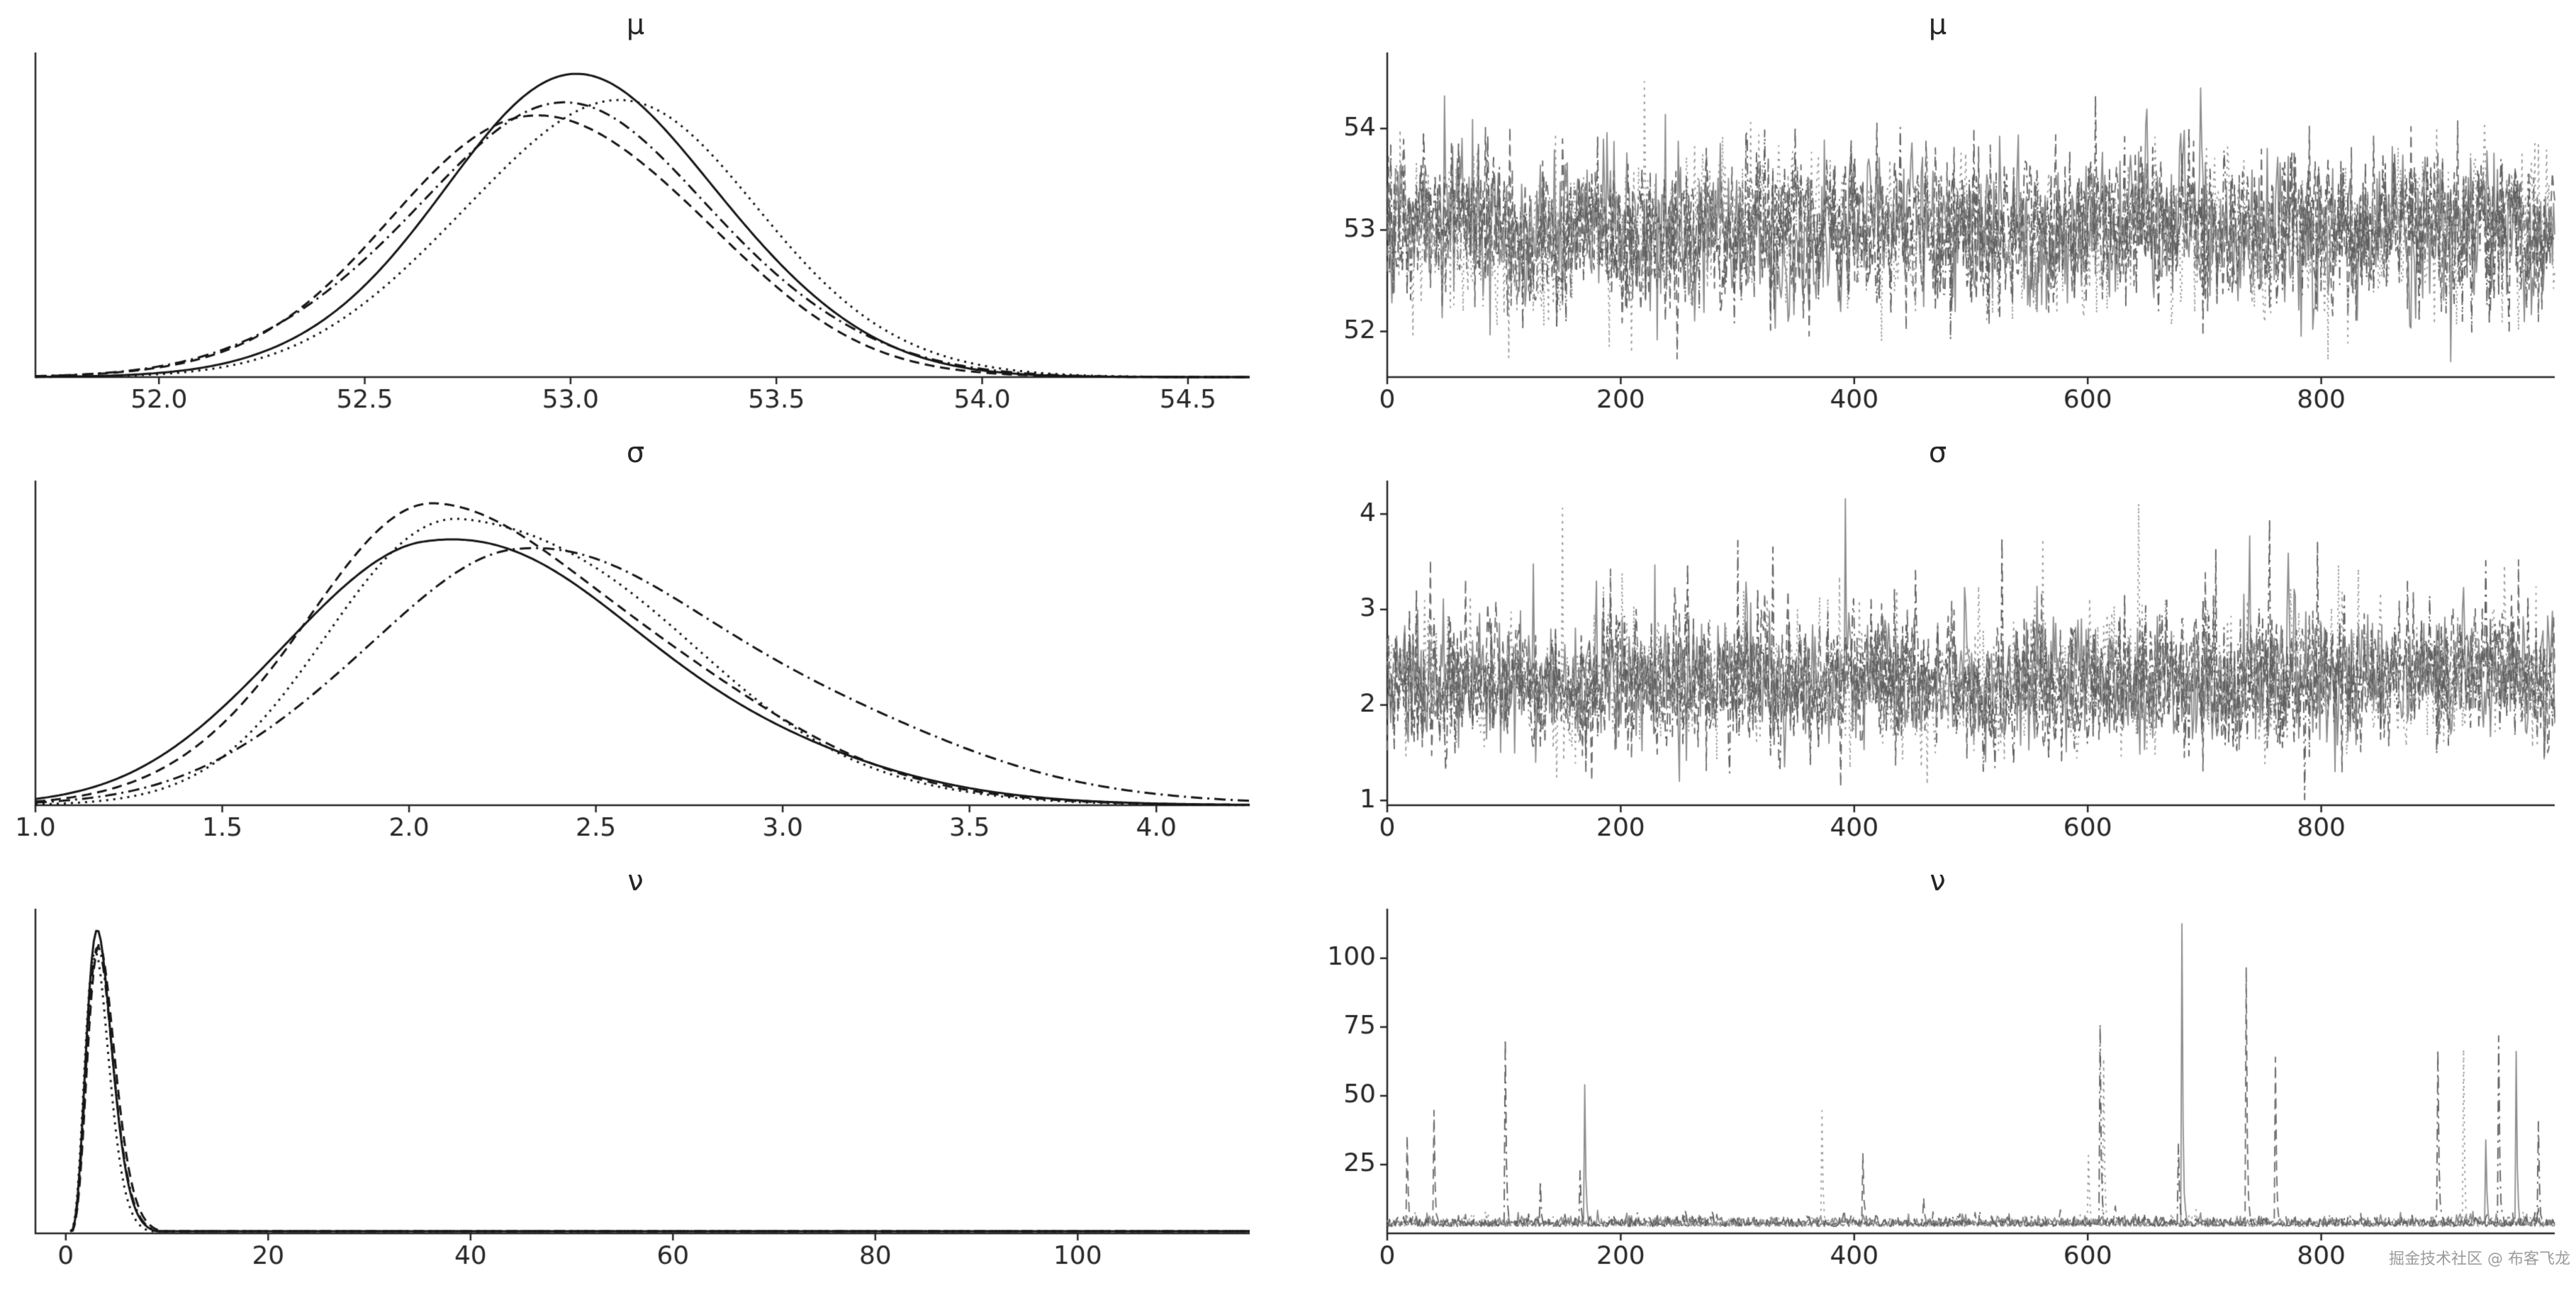 The image size is (2576, 1300). Describe the element at coordinates (636, 881) in the screenshot. I see `density-title-nu: ν` at that location.